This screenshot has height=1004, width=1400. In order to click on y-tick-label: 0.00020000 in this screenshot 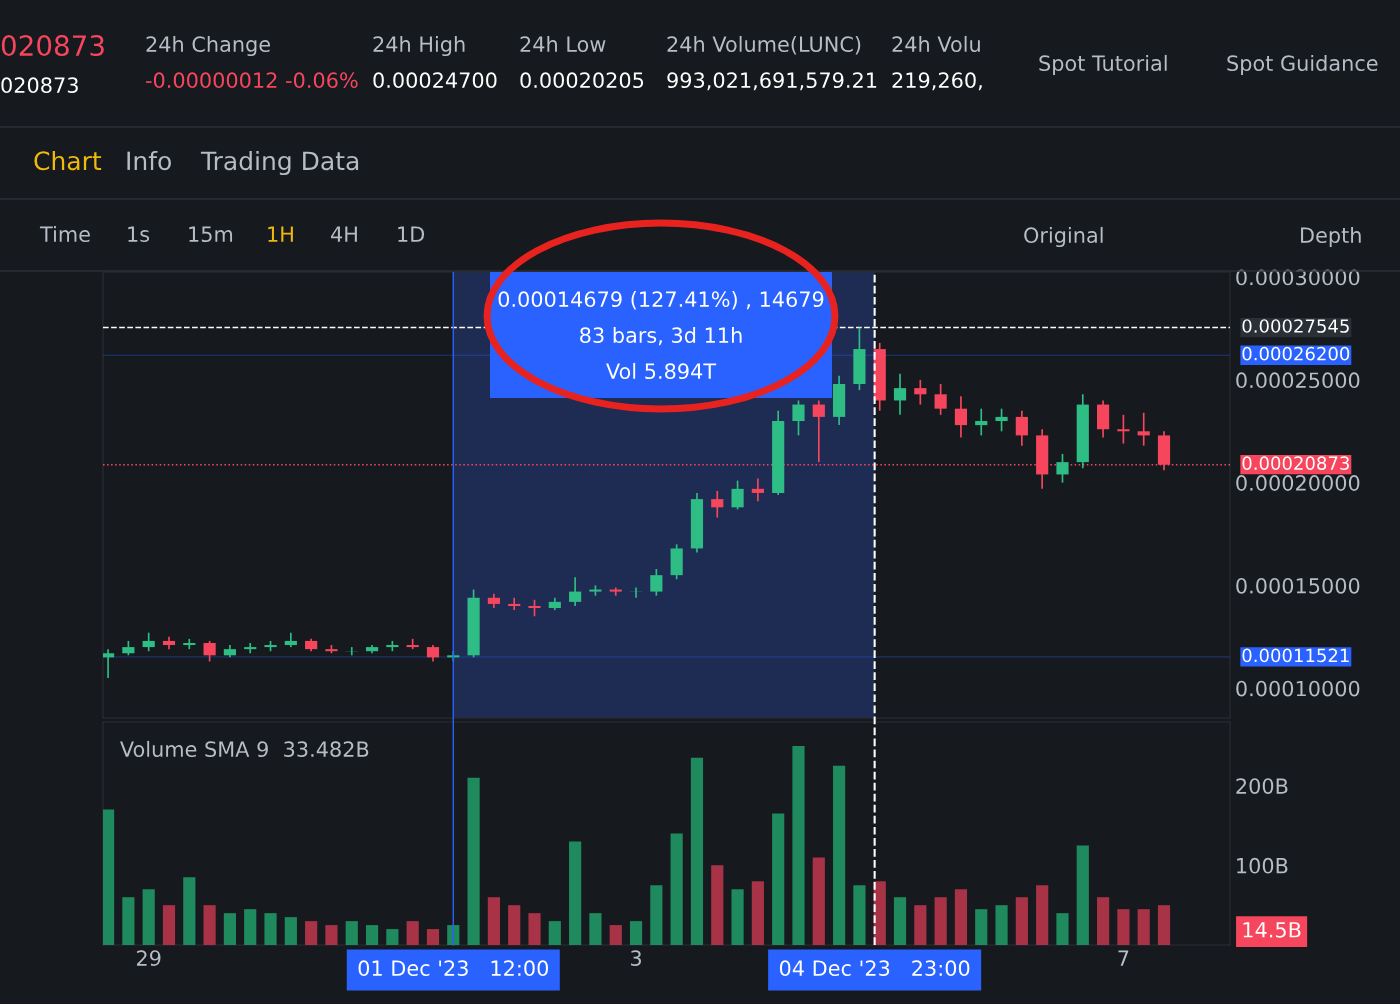, I will do `click(1298, 483)`.